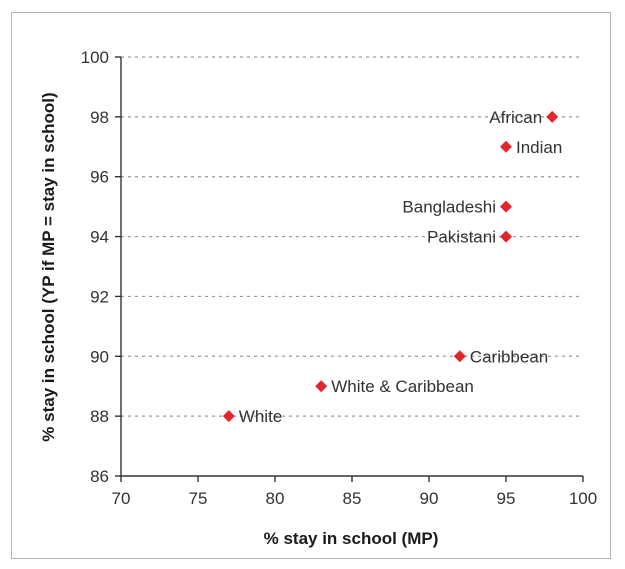 Image resolution: width=625 pixels, height=569 pixels. I want to click on x-tick-label: 95, so click(506, 498).